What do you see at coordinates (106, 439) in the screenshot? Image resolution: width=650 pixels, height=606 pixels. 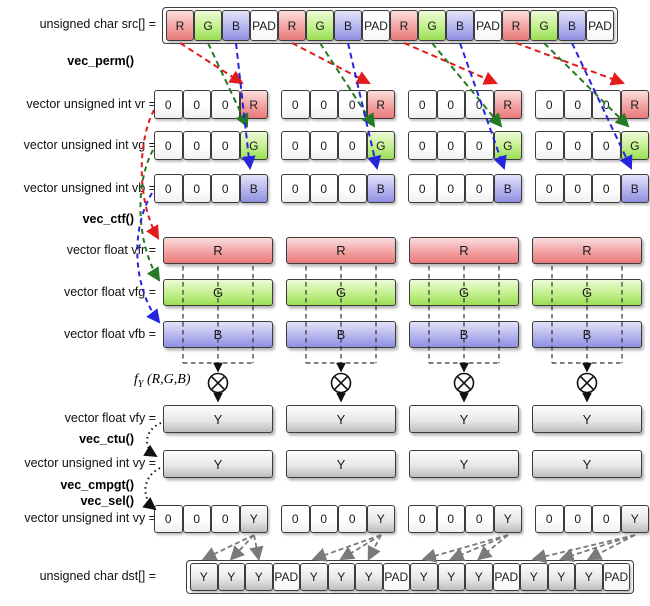 I see `label-vec-ctu: vec_ctu()` at bounding box center [106, 439].